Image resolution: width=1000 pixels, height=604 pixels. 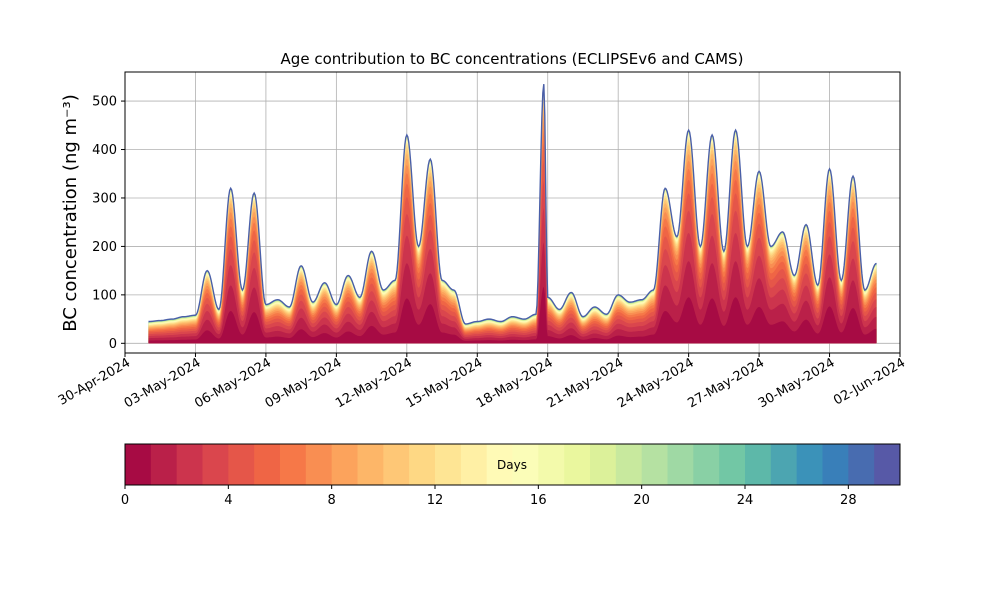 What do you see at coordinates (726, 383) in the screenshot?
I see `x-tick-label: 27-May-2024` at bounding box center [726, 383].